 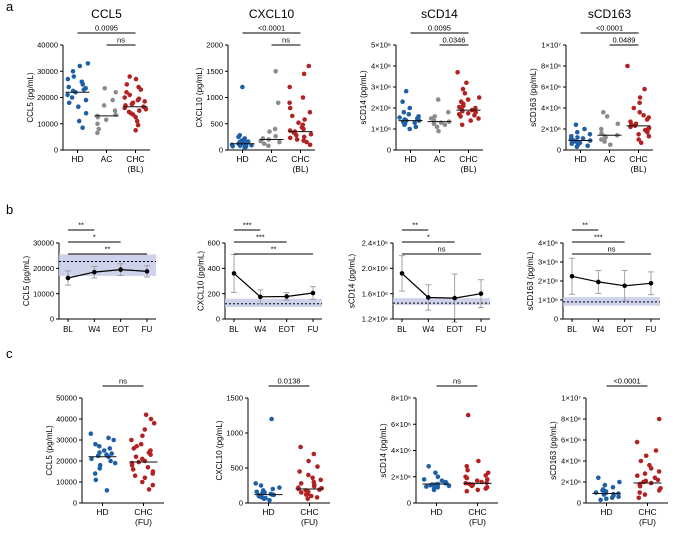 I want to click on y-axis-label: CXCL10 (pg/mL), so click(x=200, y=281).